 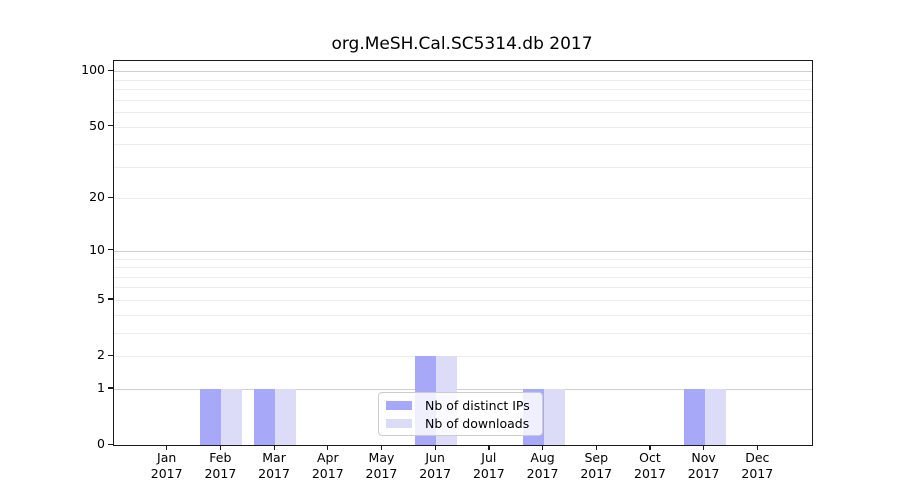 I want to click on y-tick-label-50: 50, so click(x=97, y=125).